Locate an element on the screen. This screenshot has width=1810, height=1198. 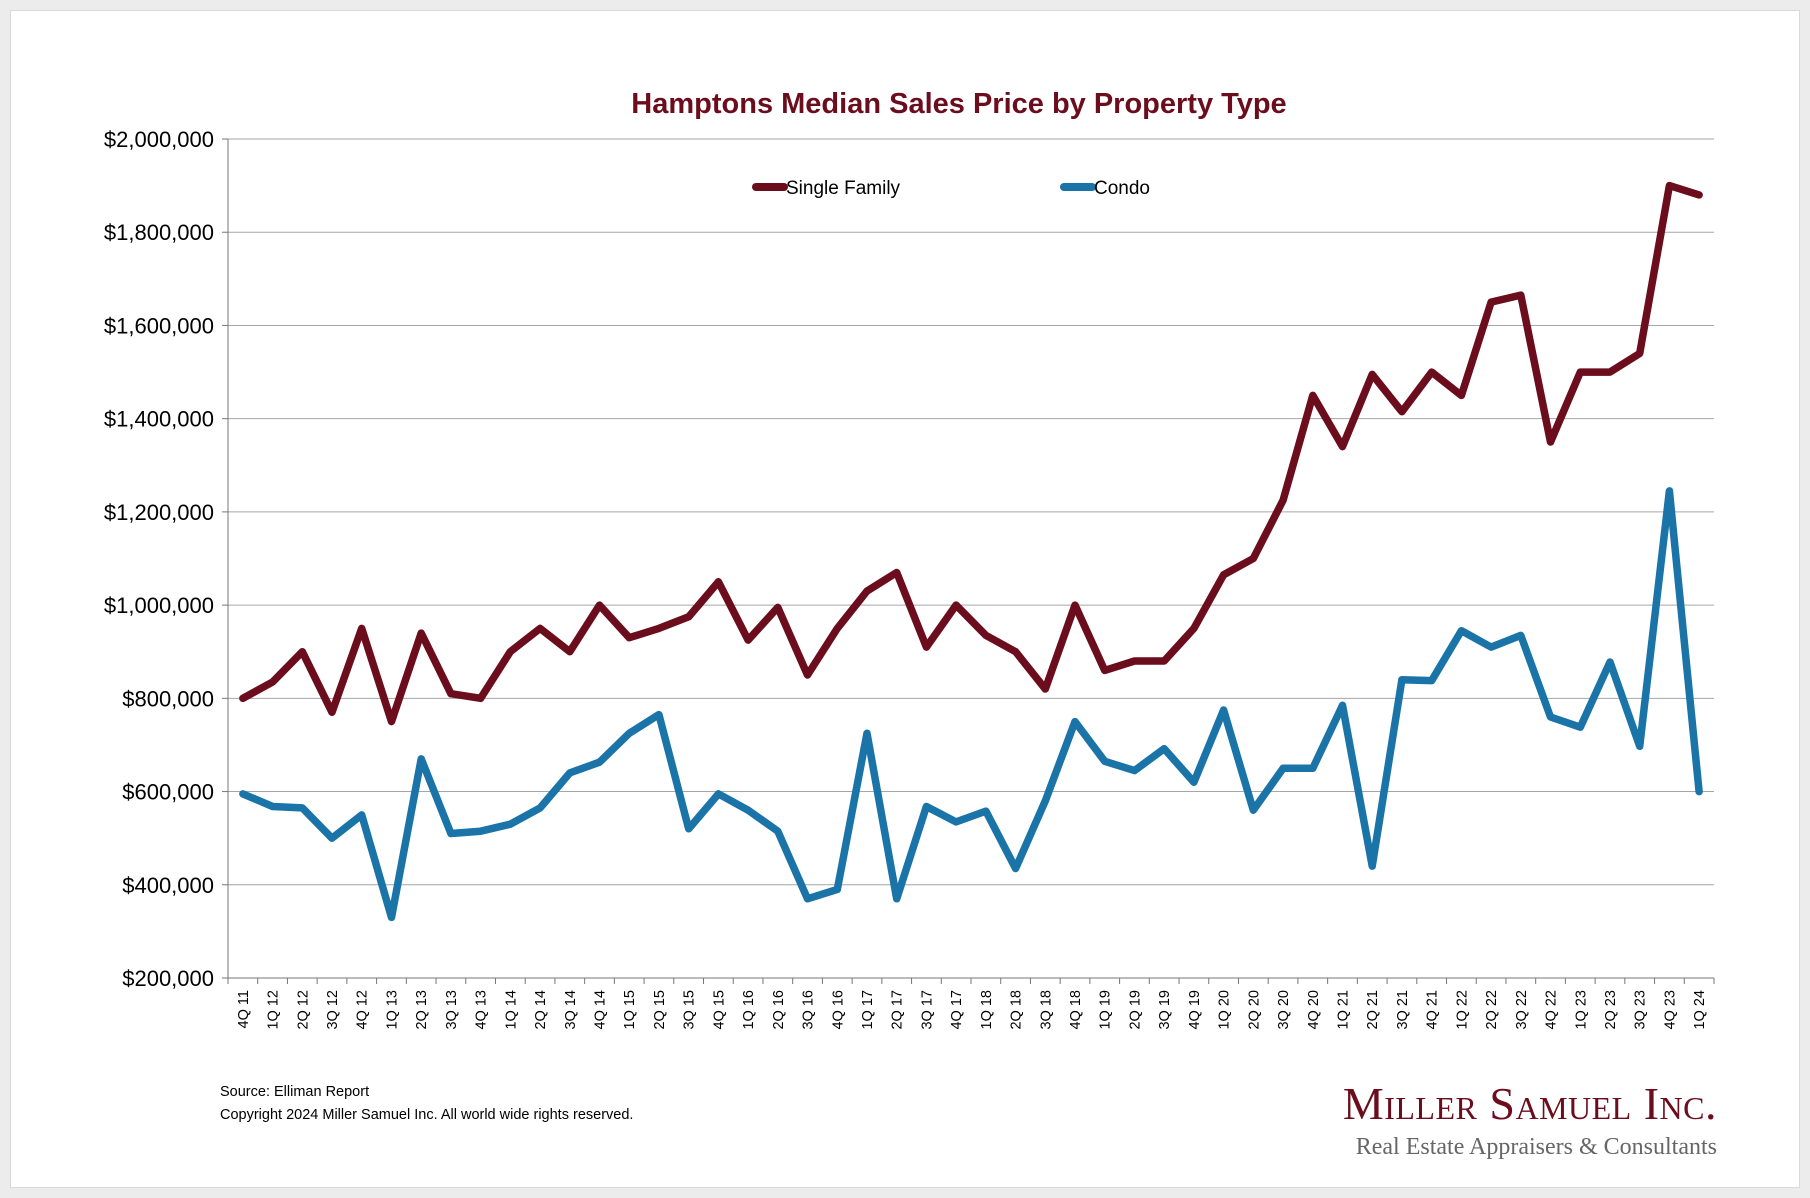
x-tick-label: 2Q 14 is located at coordinates (541, 1010).